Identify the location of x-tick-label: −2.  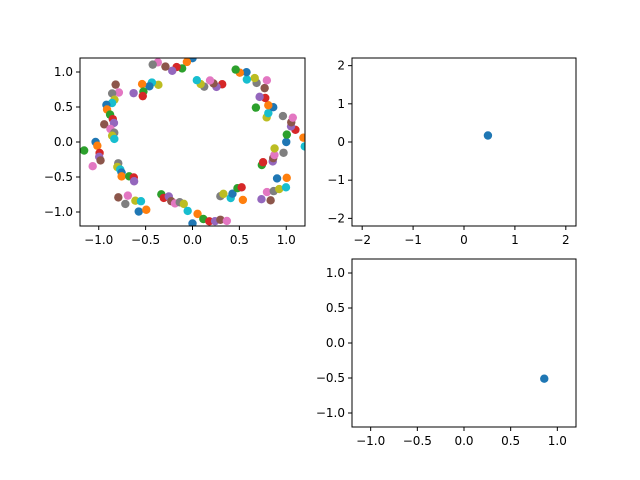
(362, 240).